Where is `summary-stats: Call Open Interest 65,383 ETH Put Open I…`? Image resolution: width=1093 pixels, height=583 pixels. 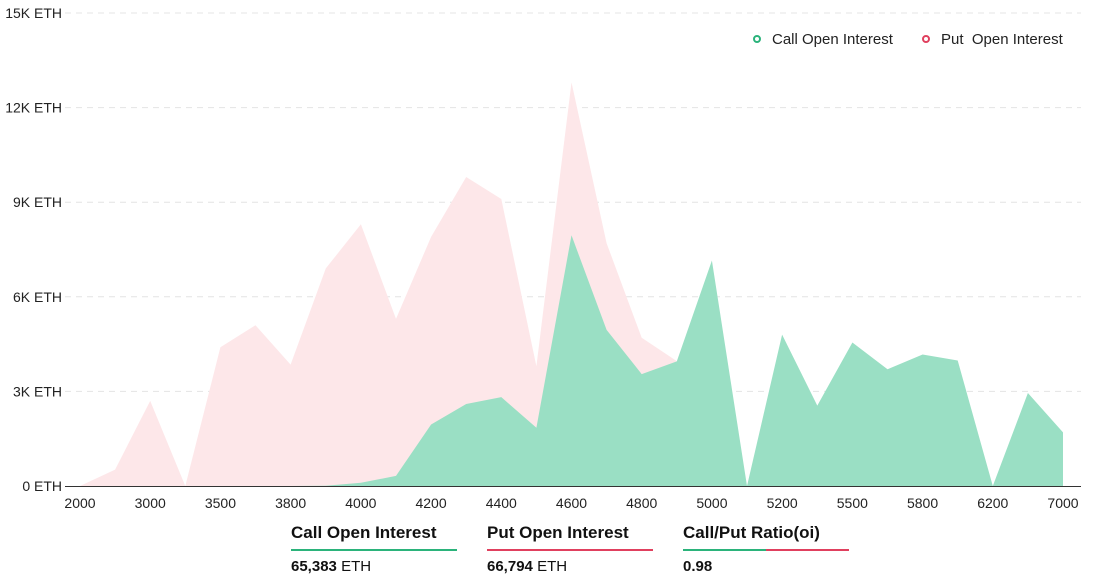 summary-stats: Call Open Interest 65,383 ETH Put Open I… is located at coordinates (546, 552).